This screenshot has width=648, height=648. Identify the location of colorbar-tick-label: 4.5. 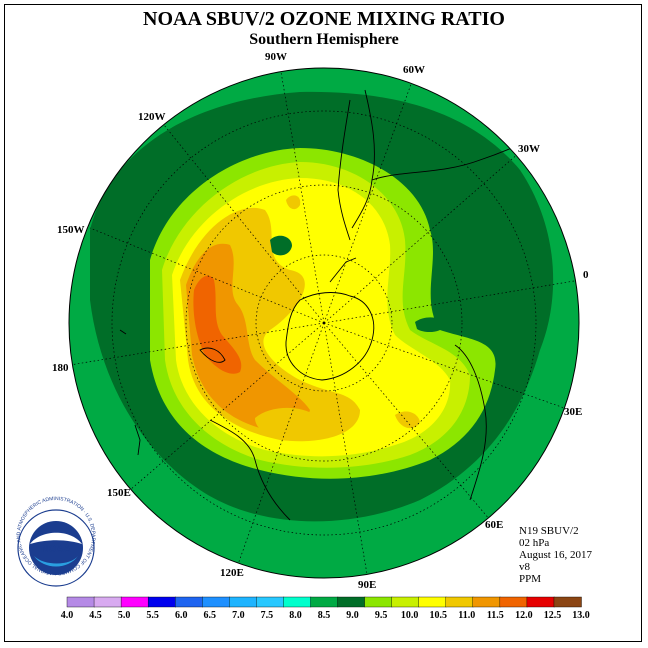
(95, 615).